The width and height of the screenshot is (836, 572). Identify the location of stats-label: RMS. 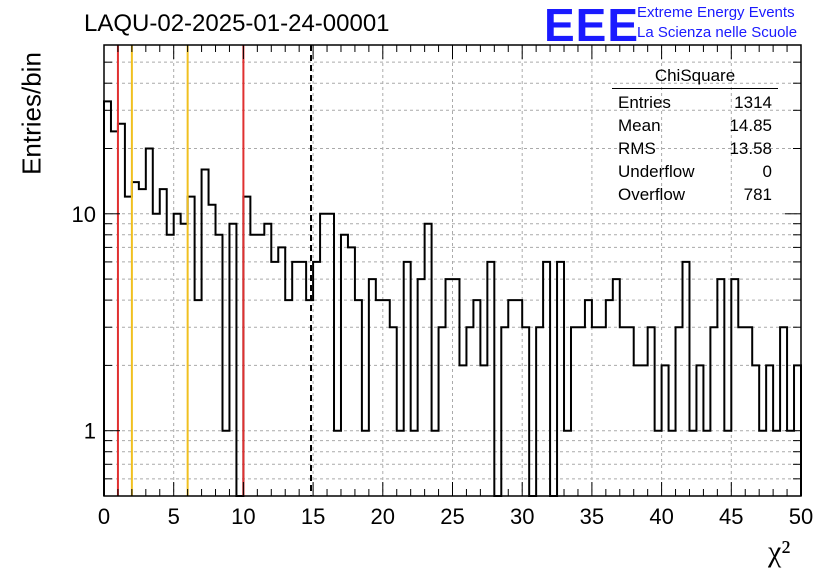
(637, 148).